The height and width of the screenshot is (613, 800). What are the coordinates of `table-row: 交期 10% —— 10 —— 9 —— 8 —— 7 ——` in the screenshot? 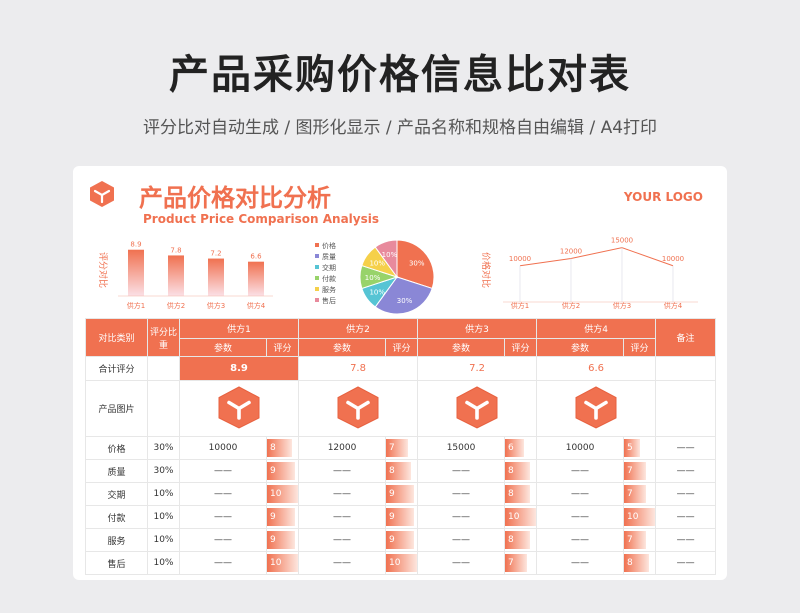 It's located at (401, 494).